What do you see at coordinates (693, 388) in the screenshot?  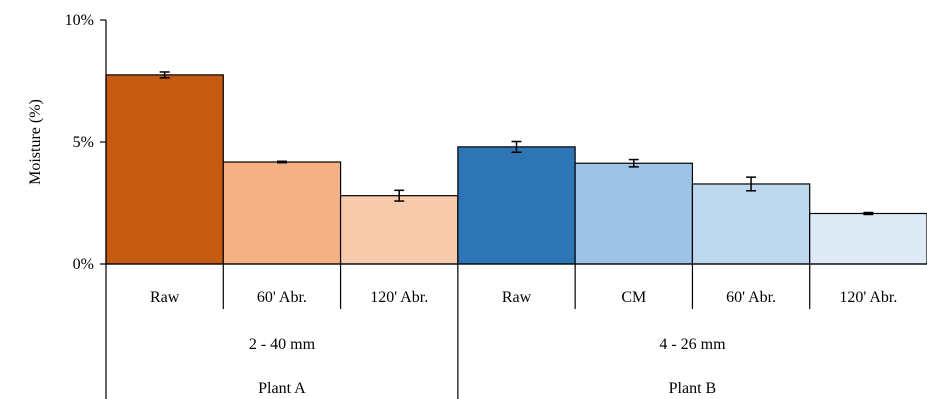 I see `supergroup-label: Plant B` at bounding box center [693, 388].